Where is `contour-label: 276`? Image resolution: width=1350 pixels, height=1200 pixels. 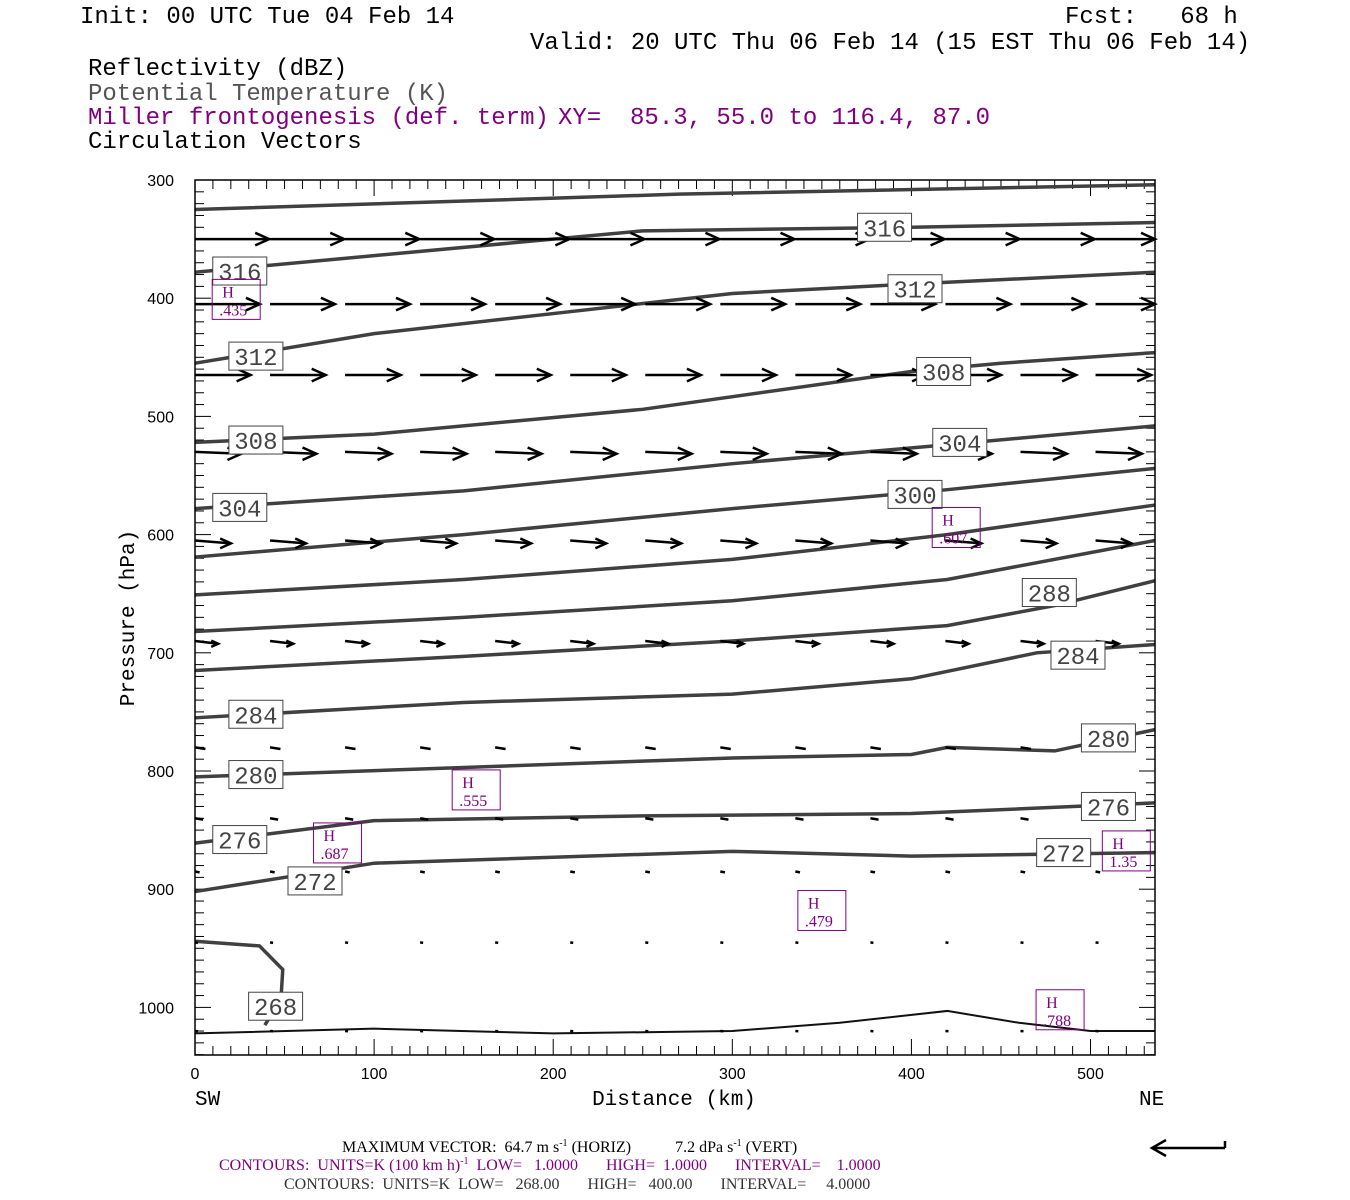 contour-label: 276 is located at coordinates (1108, 809).